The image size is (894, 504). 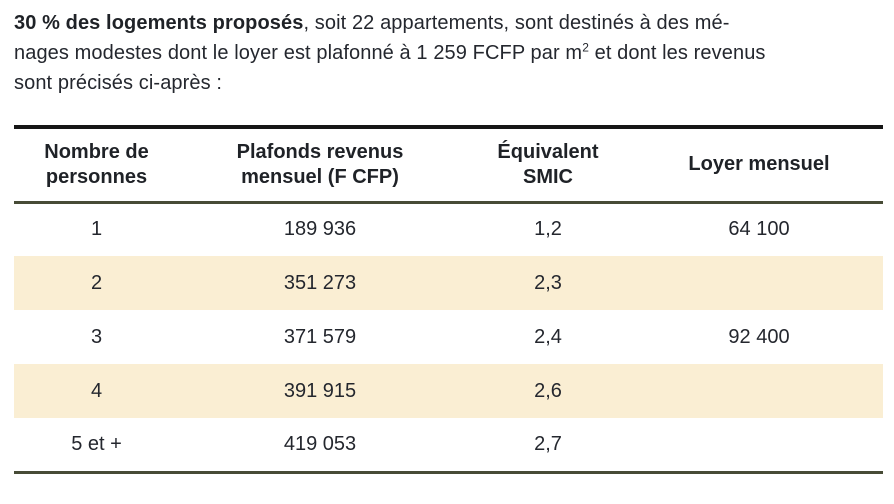 I want to click on table-row: 5 et + 419 053 2,7, so click(x=448, y=445).